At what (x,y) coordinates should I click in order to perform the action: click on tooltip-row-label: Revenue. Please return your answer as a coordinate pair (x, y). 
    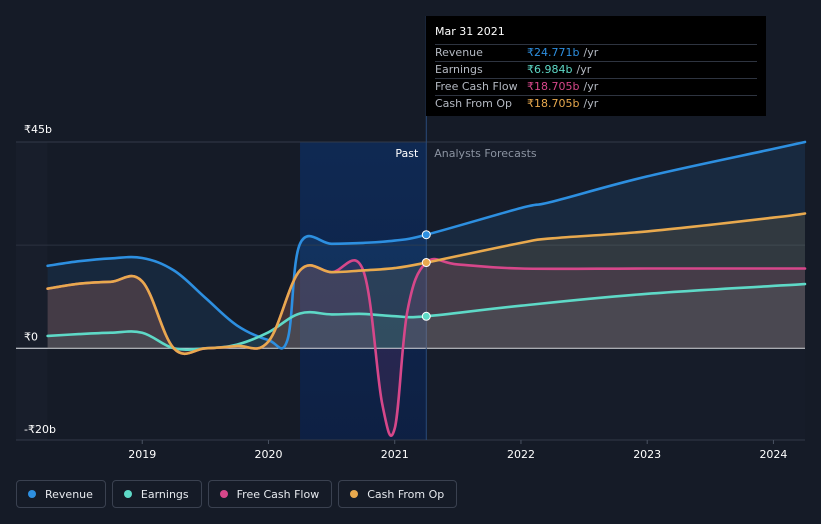
    Looking at the image, I should click on (459, 52).